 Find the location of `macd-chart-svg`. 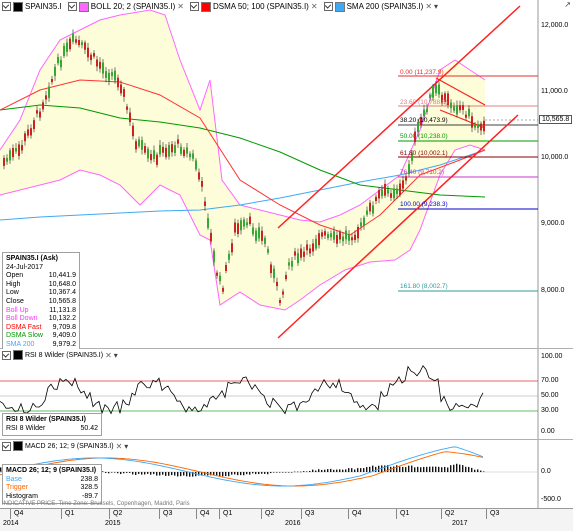

macd-chart-svg is located at coordinates (286, 474).